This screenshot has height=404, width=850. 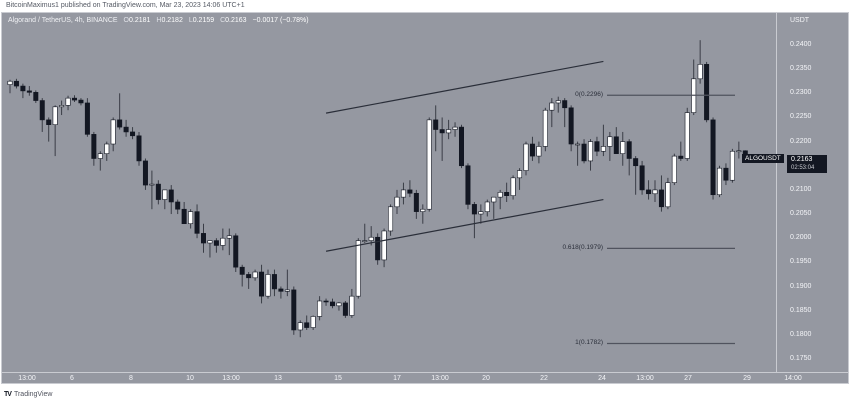 I want to click on symbol-tag: ALGOUSDT, so click(x=763, y=158).